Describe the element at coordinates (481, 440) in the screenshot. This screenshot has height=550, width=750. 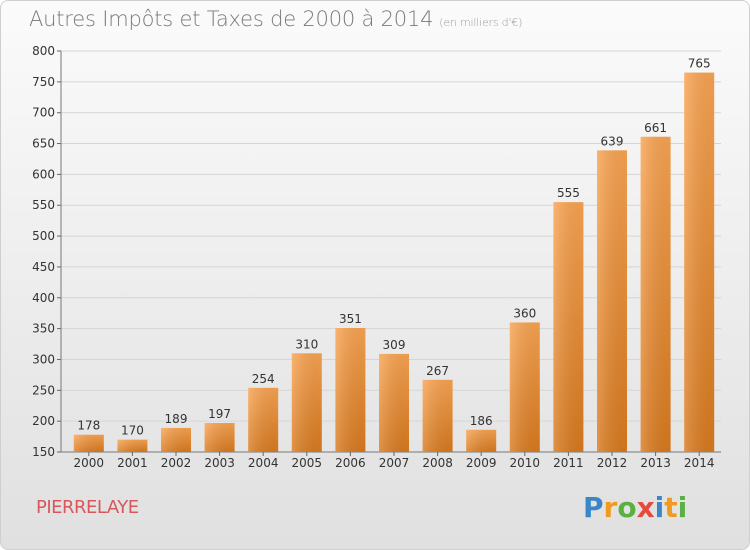
I see `bar-shade-2009` at that location.